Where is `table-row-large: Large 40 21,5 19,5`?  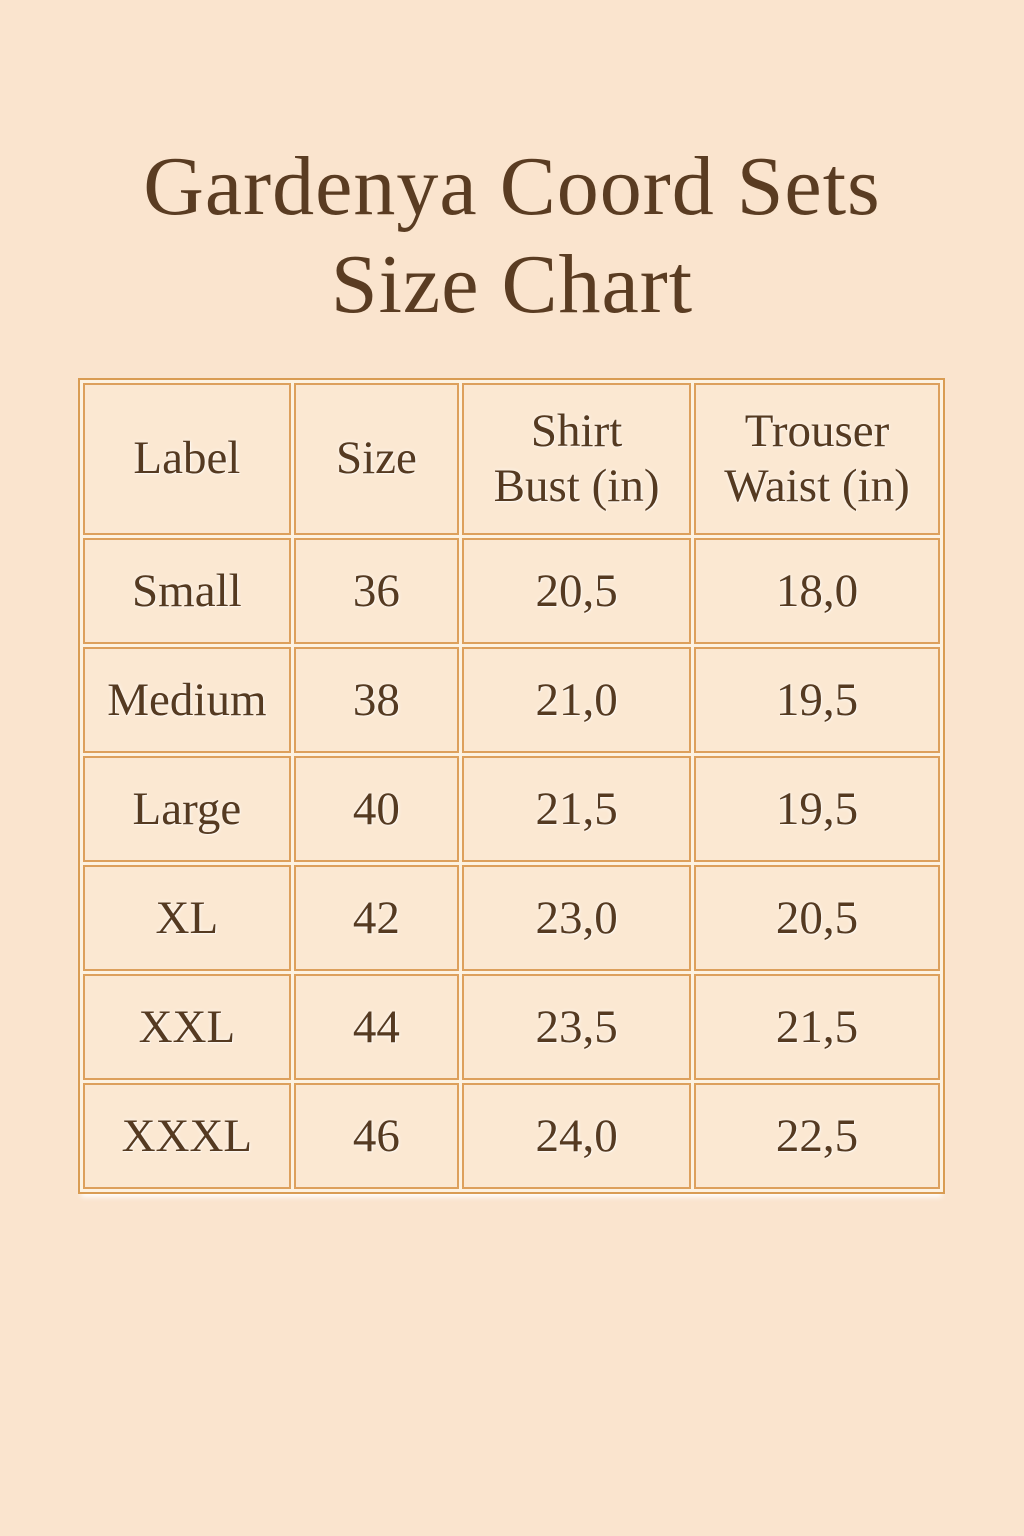 table-row-large: Large 40 21,5 19,5 is located at coordinates (511, 809).